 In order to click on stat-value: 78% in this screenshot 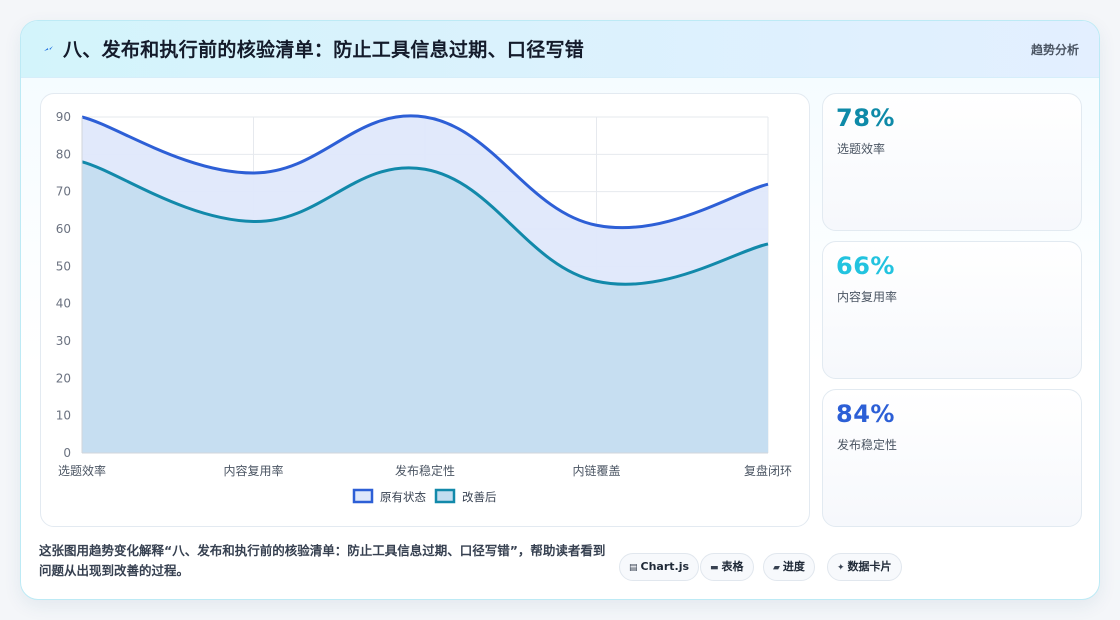, I will do `click(865, 118)`.